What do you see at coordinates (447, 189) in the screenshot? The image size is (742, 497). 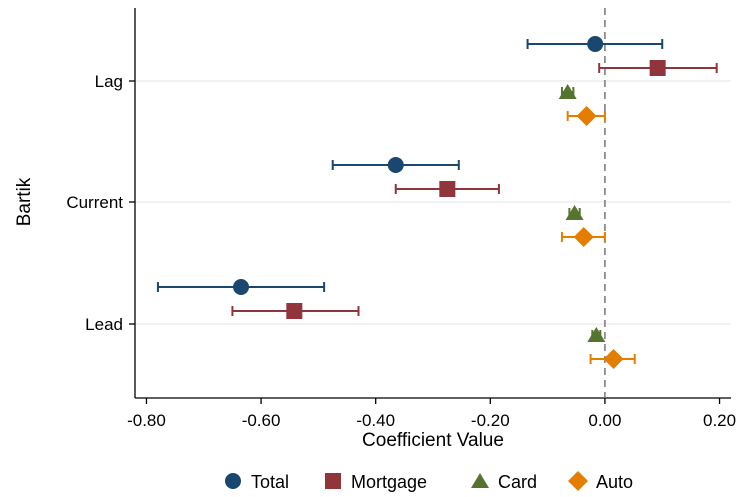 I see `point-mortgage-current` at bounding box center [447, 189].